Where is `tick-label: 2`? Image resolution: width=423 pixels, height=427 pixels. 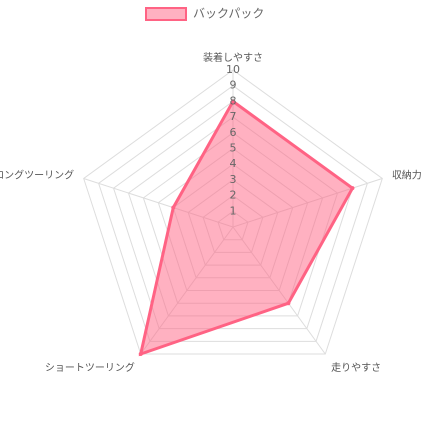 tick-label: 2 is located at coordinates (233, 195).